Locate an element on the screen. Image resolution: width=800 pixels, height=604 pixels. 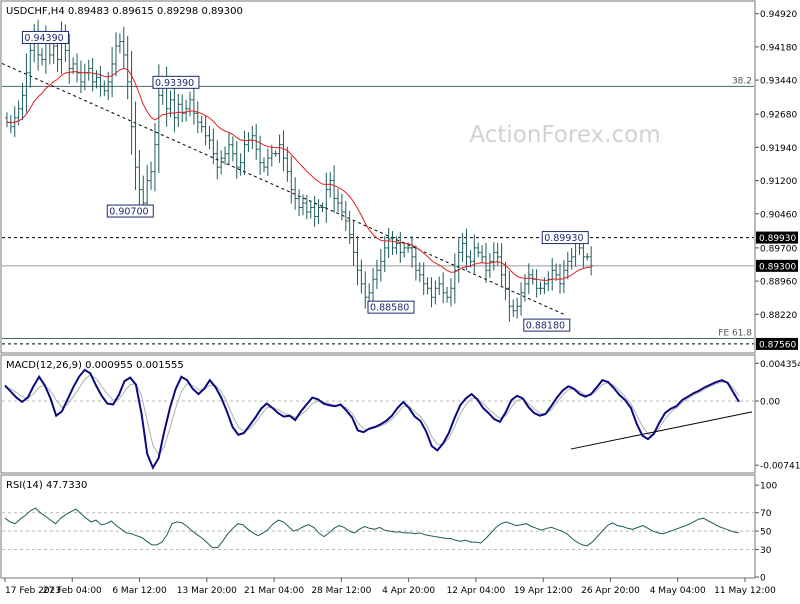
macd-tick-label-0: 0.004354 is located at coordinates (780, 365).